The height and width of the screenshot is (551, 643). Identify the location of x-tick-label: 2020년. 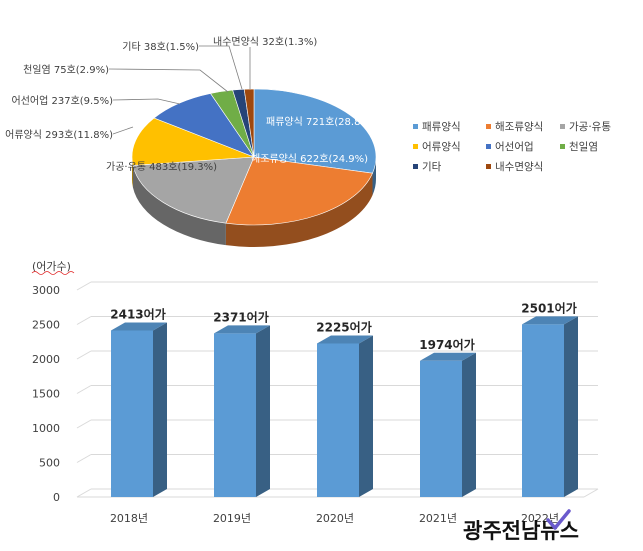
(335, 518).